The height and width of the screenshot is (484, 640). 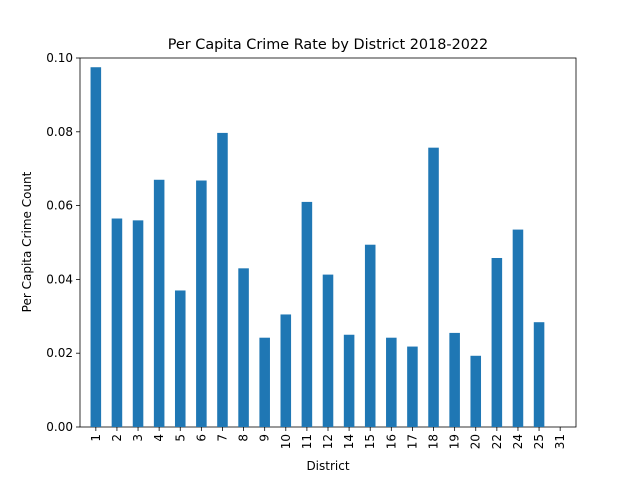 I want to click on x-tick-label: 6, so click(x=201, y=438).